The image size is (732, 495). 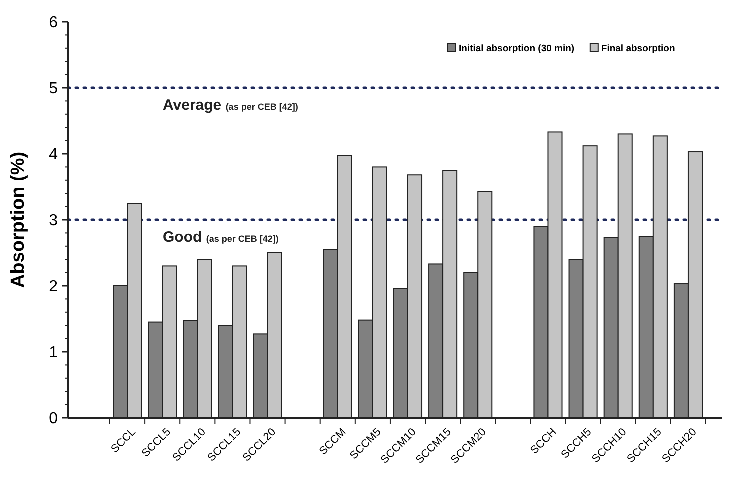 What do you see at coordinates (517, 48) in the screenshot?
I see `legend-label: Initial absorption (30 min)` at bounding box center [517, 48].